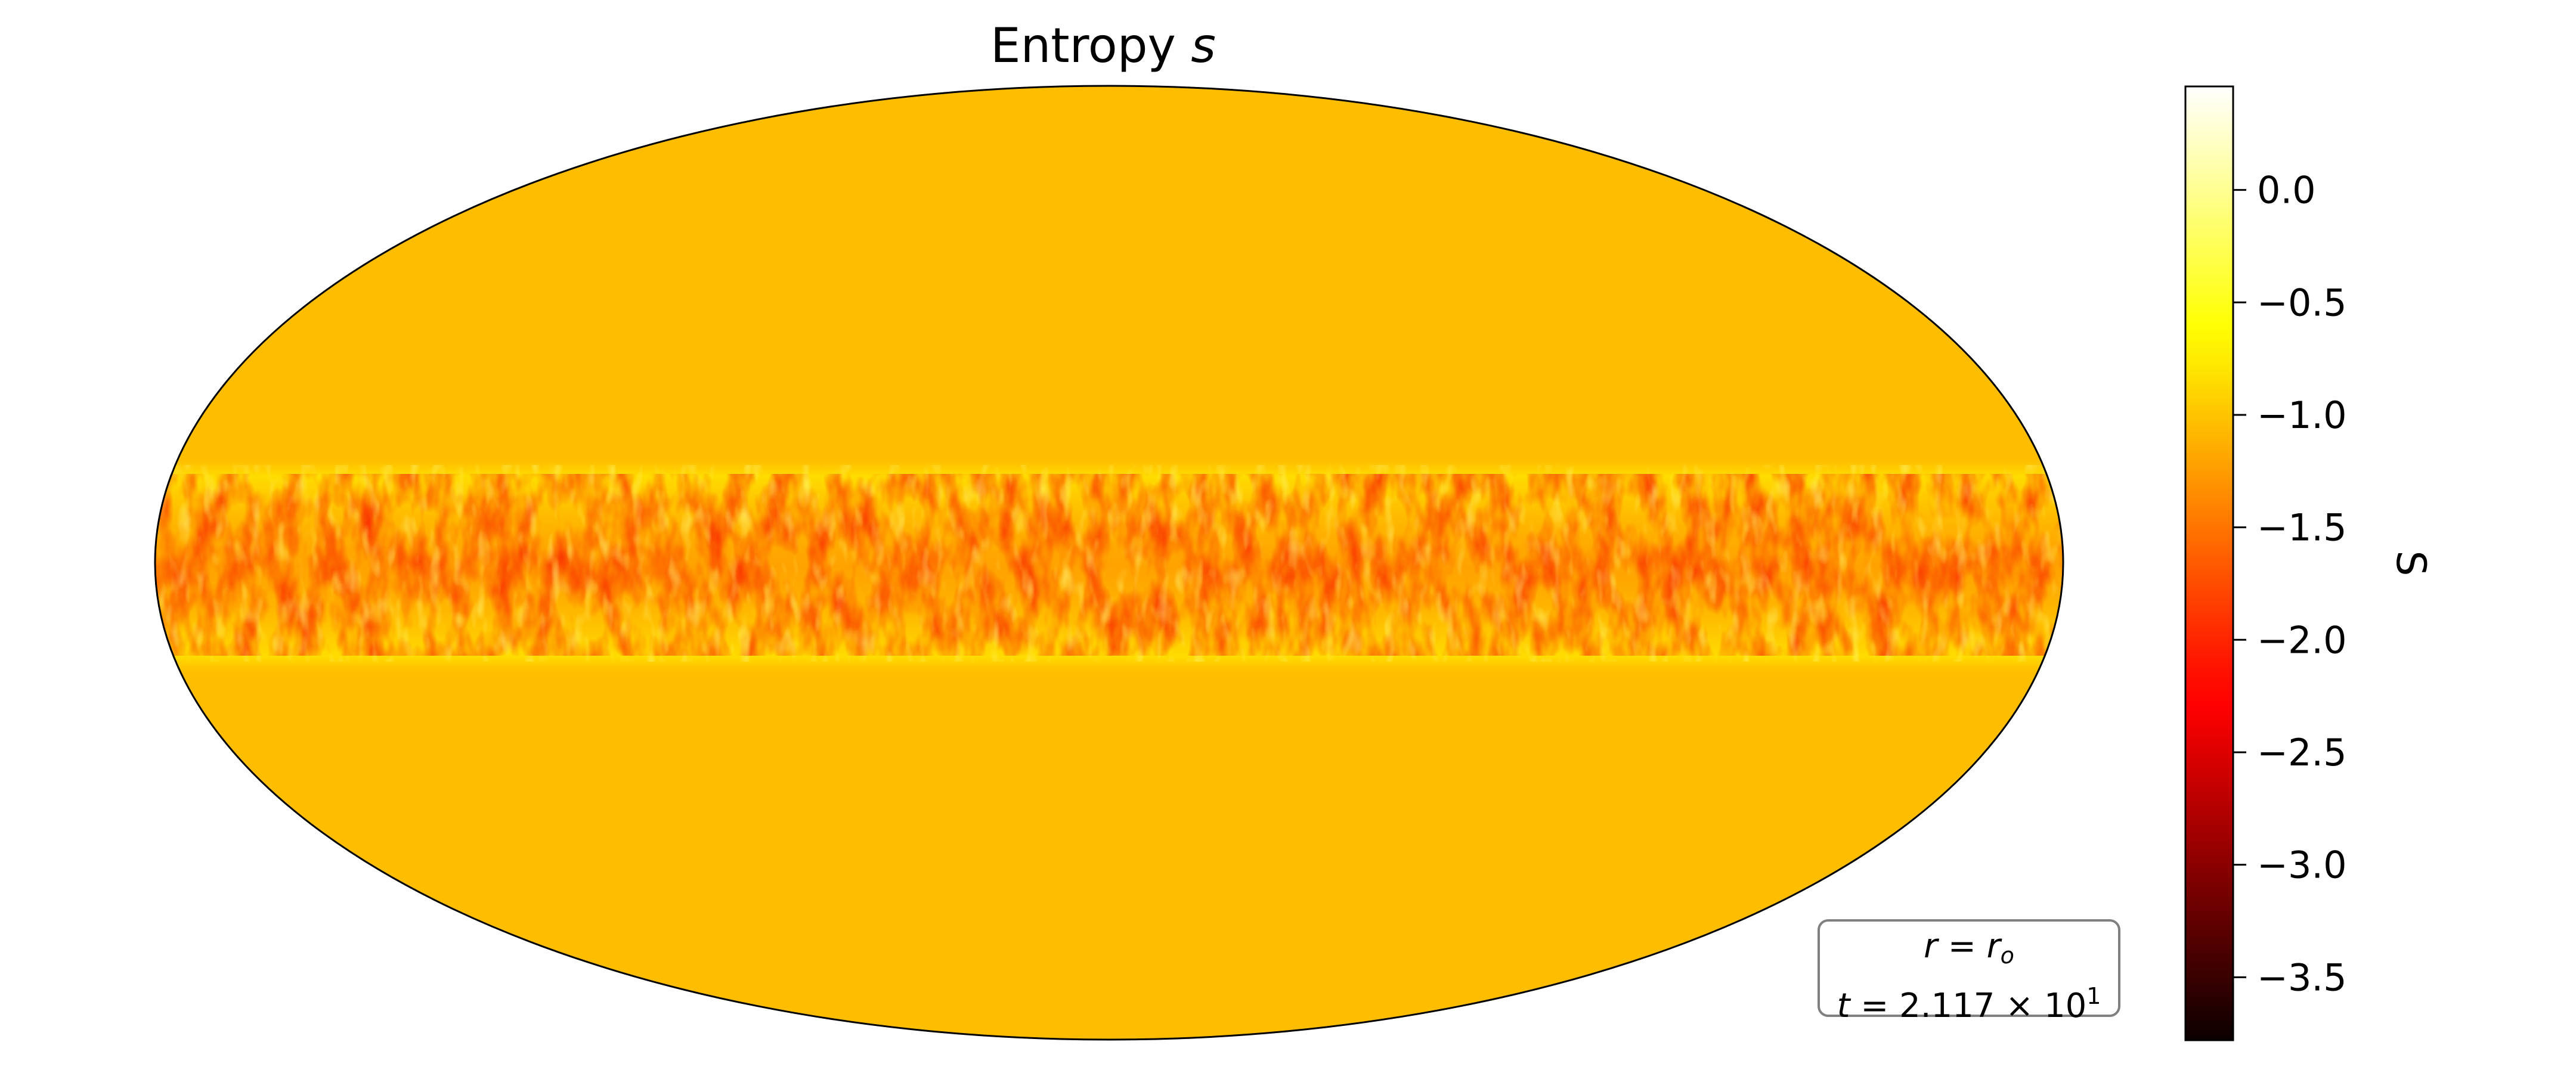 The image size is (2576, 1073). I want to click on chart-title-text: Entropy, so click(1083, 45).